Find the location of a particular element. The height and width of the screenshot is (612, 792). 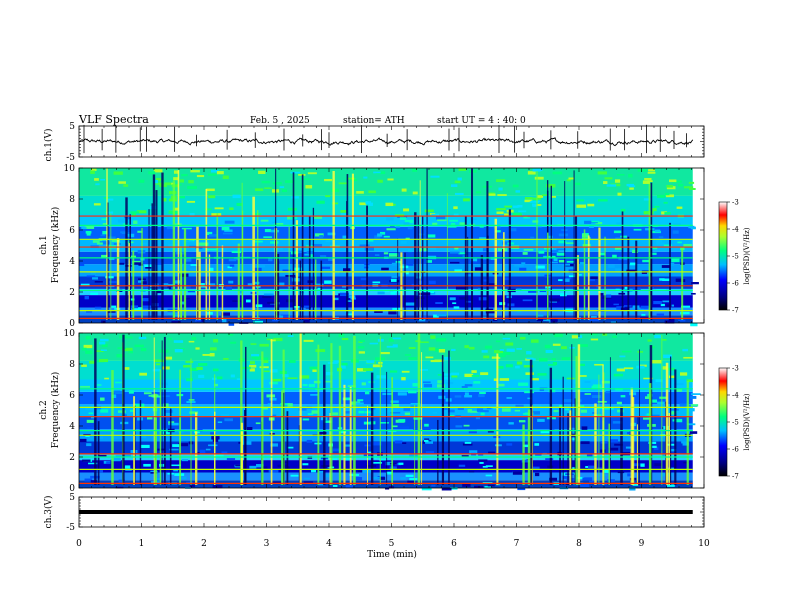

colorbar-tick-label: -7 is located at coordinates (735, 311).